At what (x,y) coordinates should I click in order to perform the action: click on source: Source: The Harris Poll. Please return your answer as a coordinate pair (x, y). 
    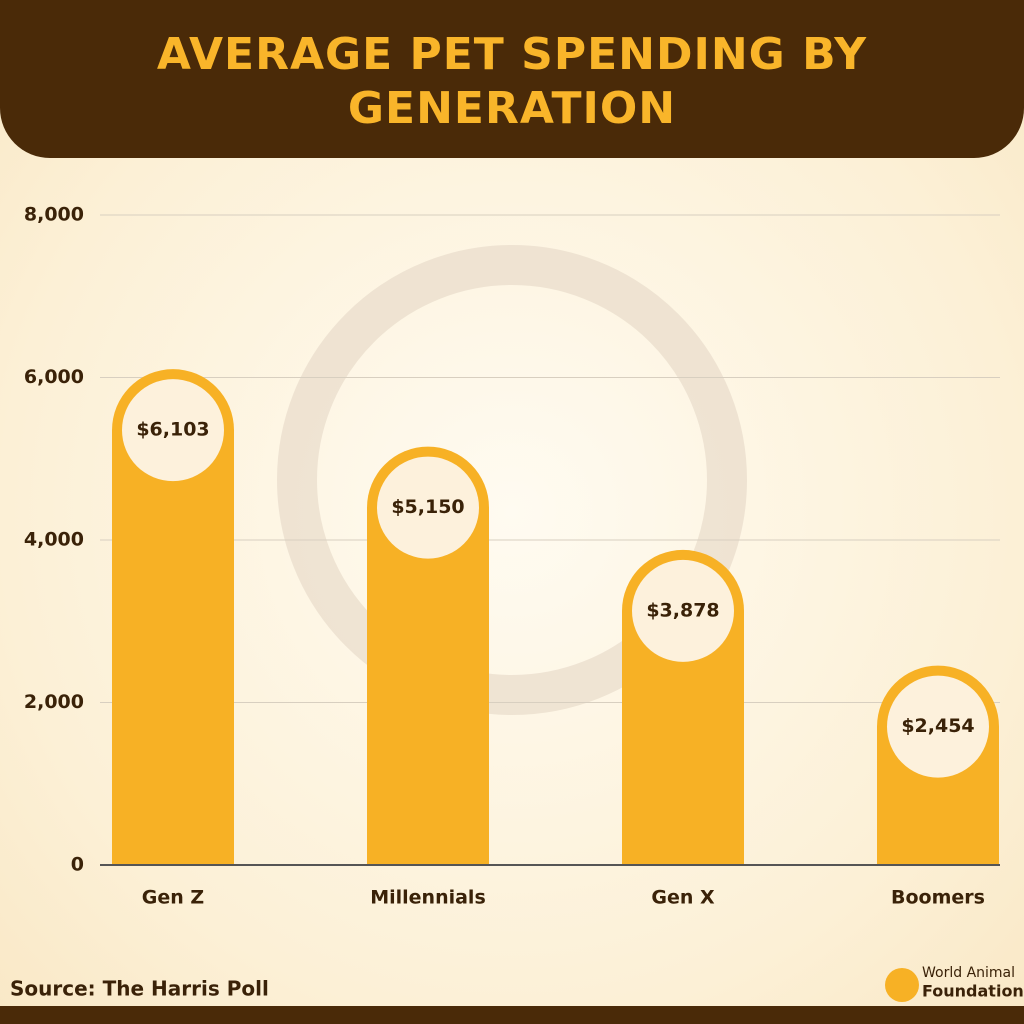
    Looking at the image, I should click on (139, 989).